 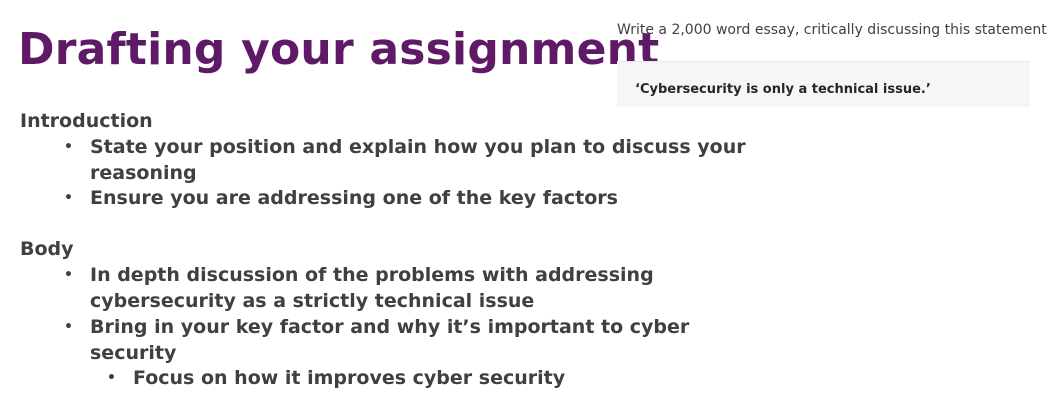 I want to click on section-heading-body: Body, so click(x=47, y=249).